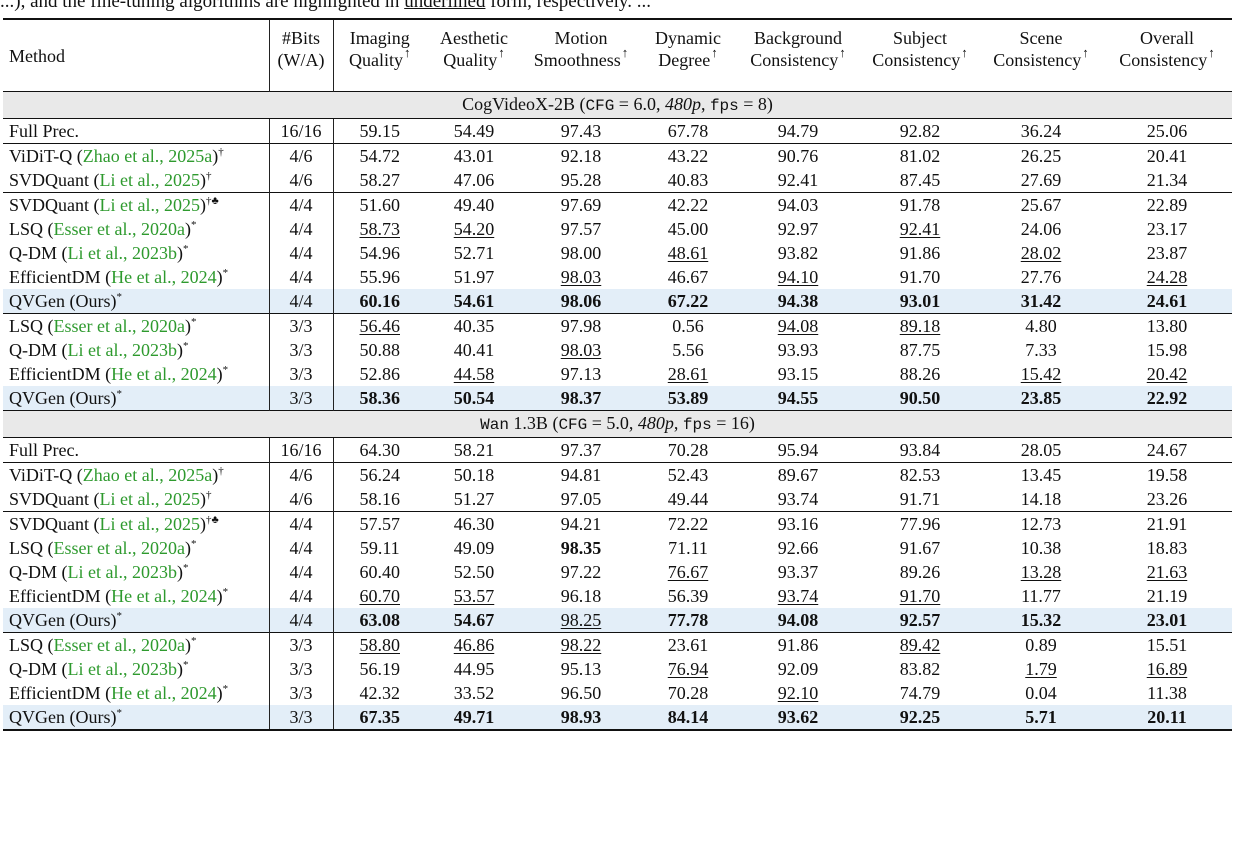  Describe the element at coordinates (798, 55) in the screenshot. I see `header-bc: Background Consistency↑` at that location.